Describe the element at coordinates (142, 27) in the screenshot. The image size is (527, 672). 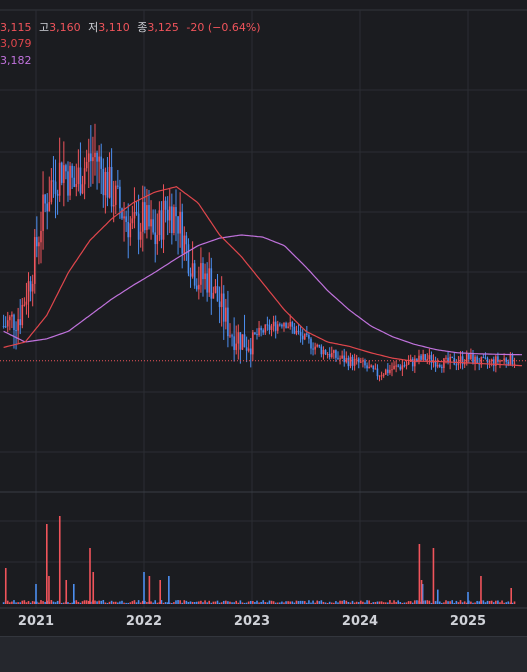
I see `close-label: 종` at that location.